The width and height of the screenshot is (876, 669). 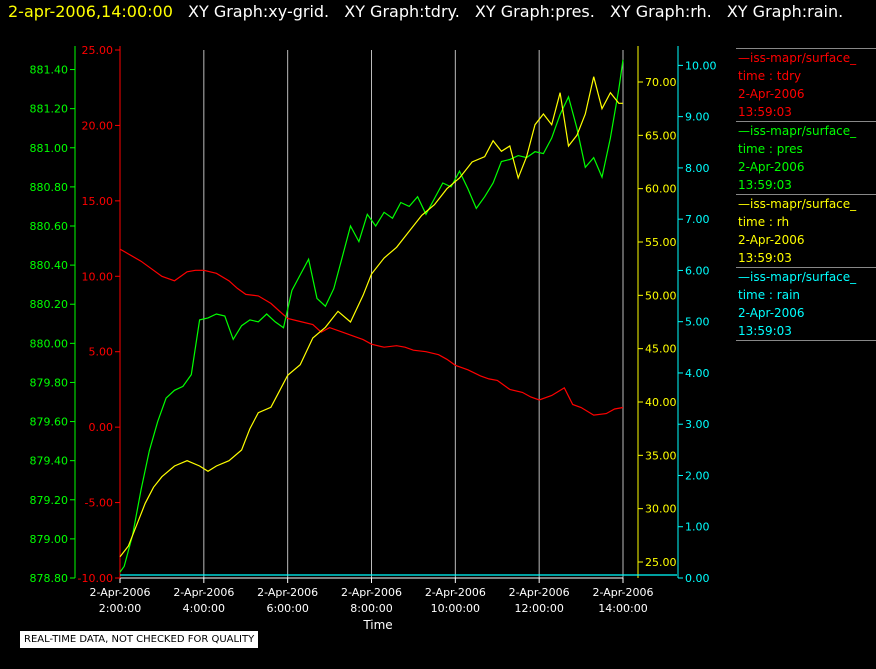 I want to click on rh-tick-label: 60.00, so click(x=661, y=189).